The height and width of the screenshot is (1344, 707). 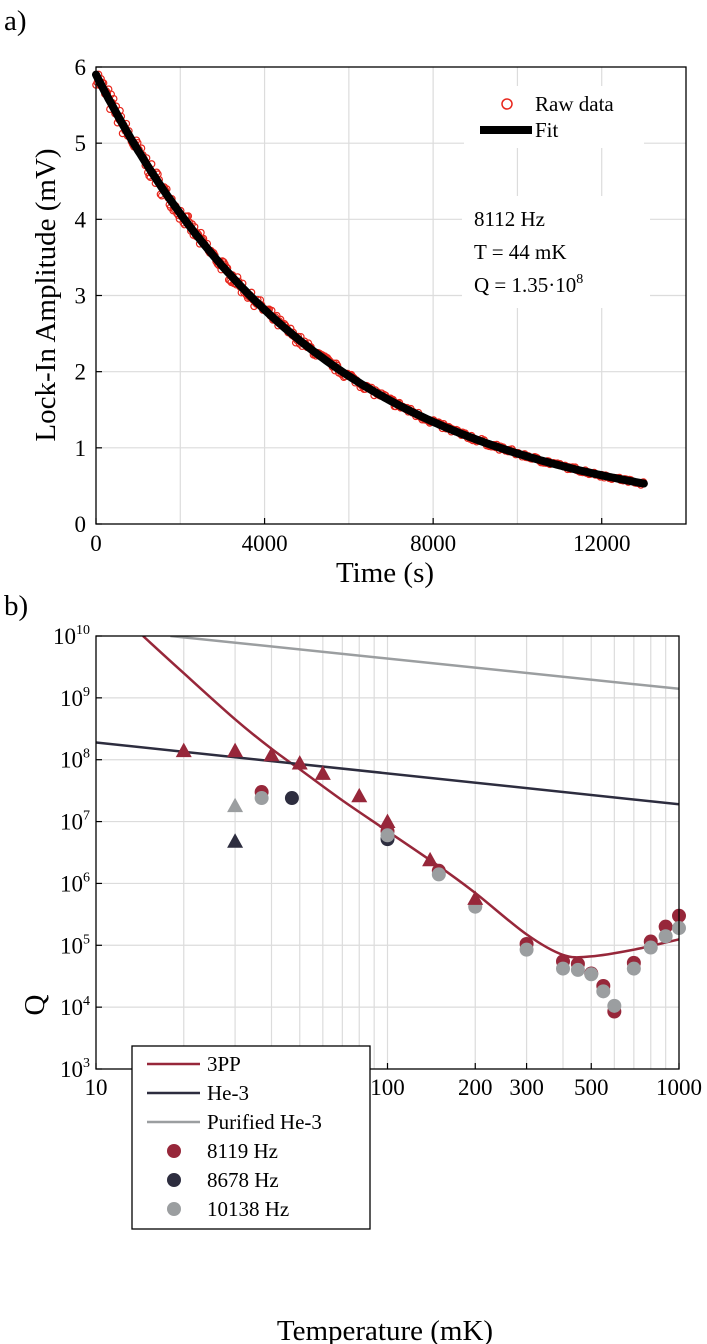 What do you see at coordinates (547, 130) in the screenshot?
I see `panel-a-legend-fit-label: Fit` at bounding box center [547, 130].